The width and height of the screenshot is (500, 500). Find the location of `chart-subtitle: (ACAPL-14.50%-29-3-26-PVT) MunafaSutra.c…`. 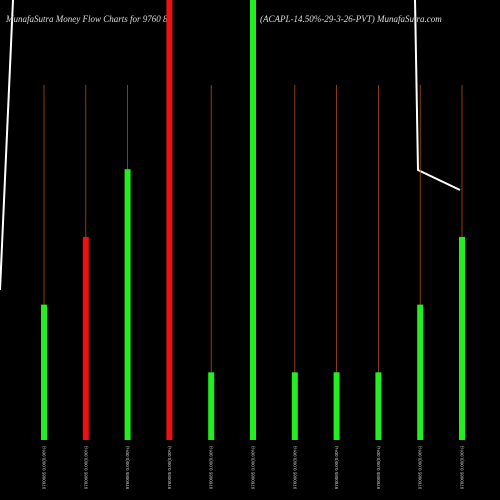

chart-subtitle: (ACAPL-14.50%-29-3-26-PVT) MunafaSutra.c… is located at coordinates (351, 19).